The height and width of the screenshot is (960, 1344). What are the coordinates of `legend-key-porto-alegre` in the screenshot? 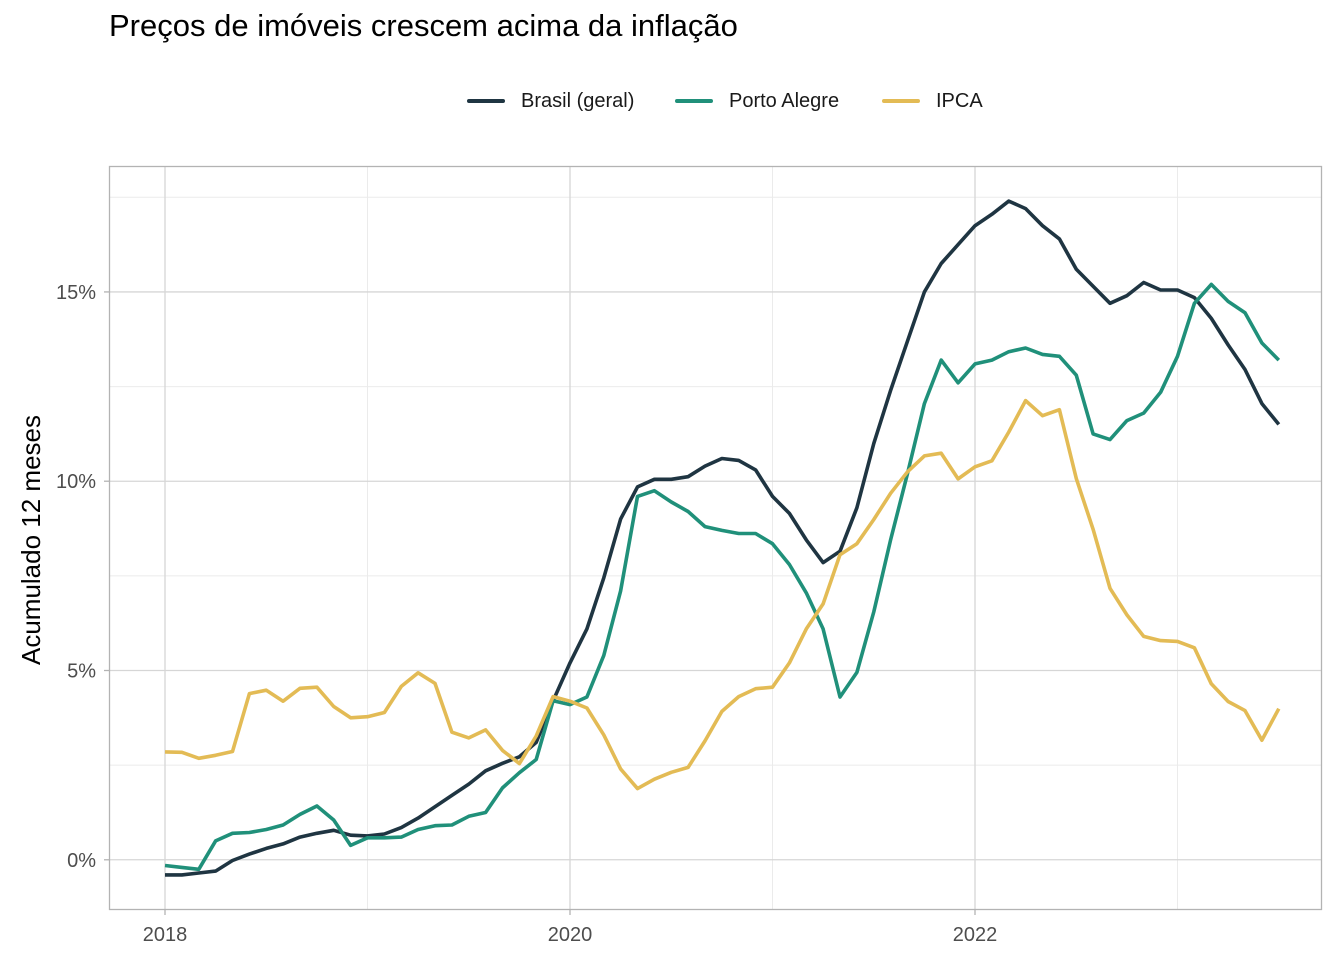 It's located at (694, 101).